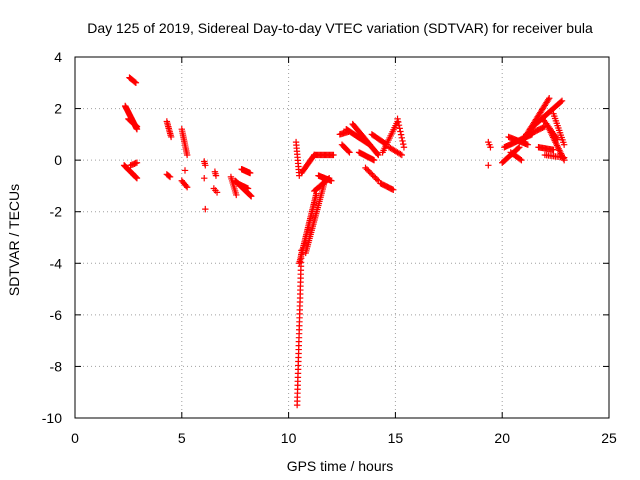  What do you see at coordinates (56, 212) in the screenshot?
I see `y-tick-label: -2` at bounding box center [56, 212].